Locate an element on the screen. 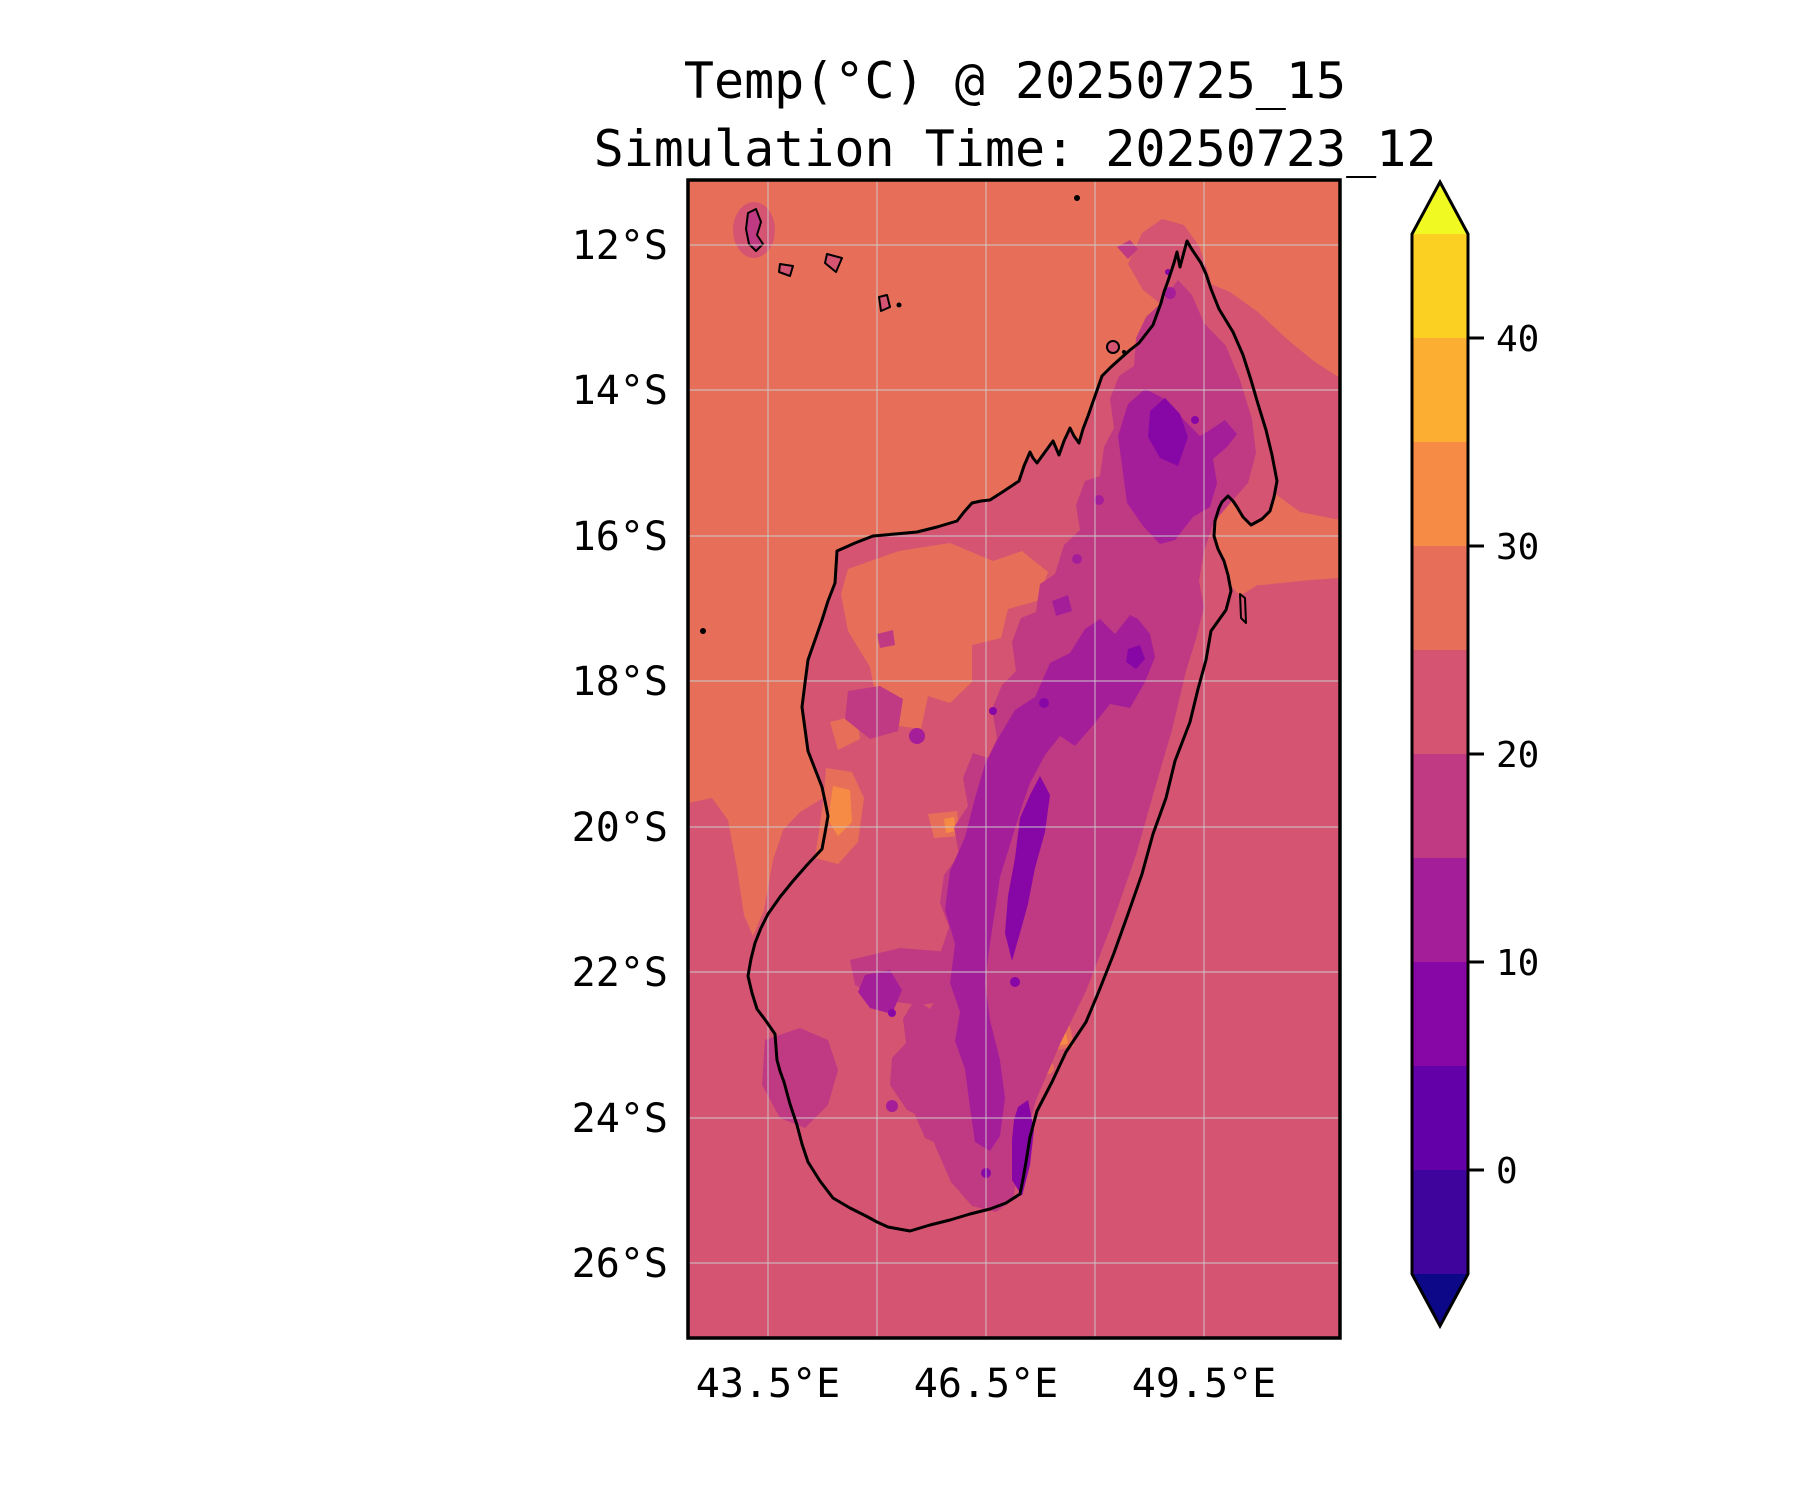 The image size is (1800, 1500). highland-sw-blob is located at coordinates (880, 992).